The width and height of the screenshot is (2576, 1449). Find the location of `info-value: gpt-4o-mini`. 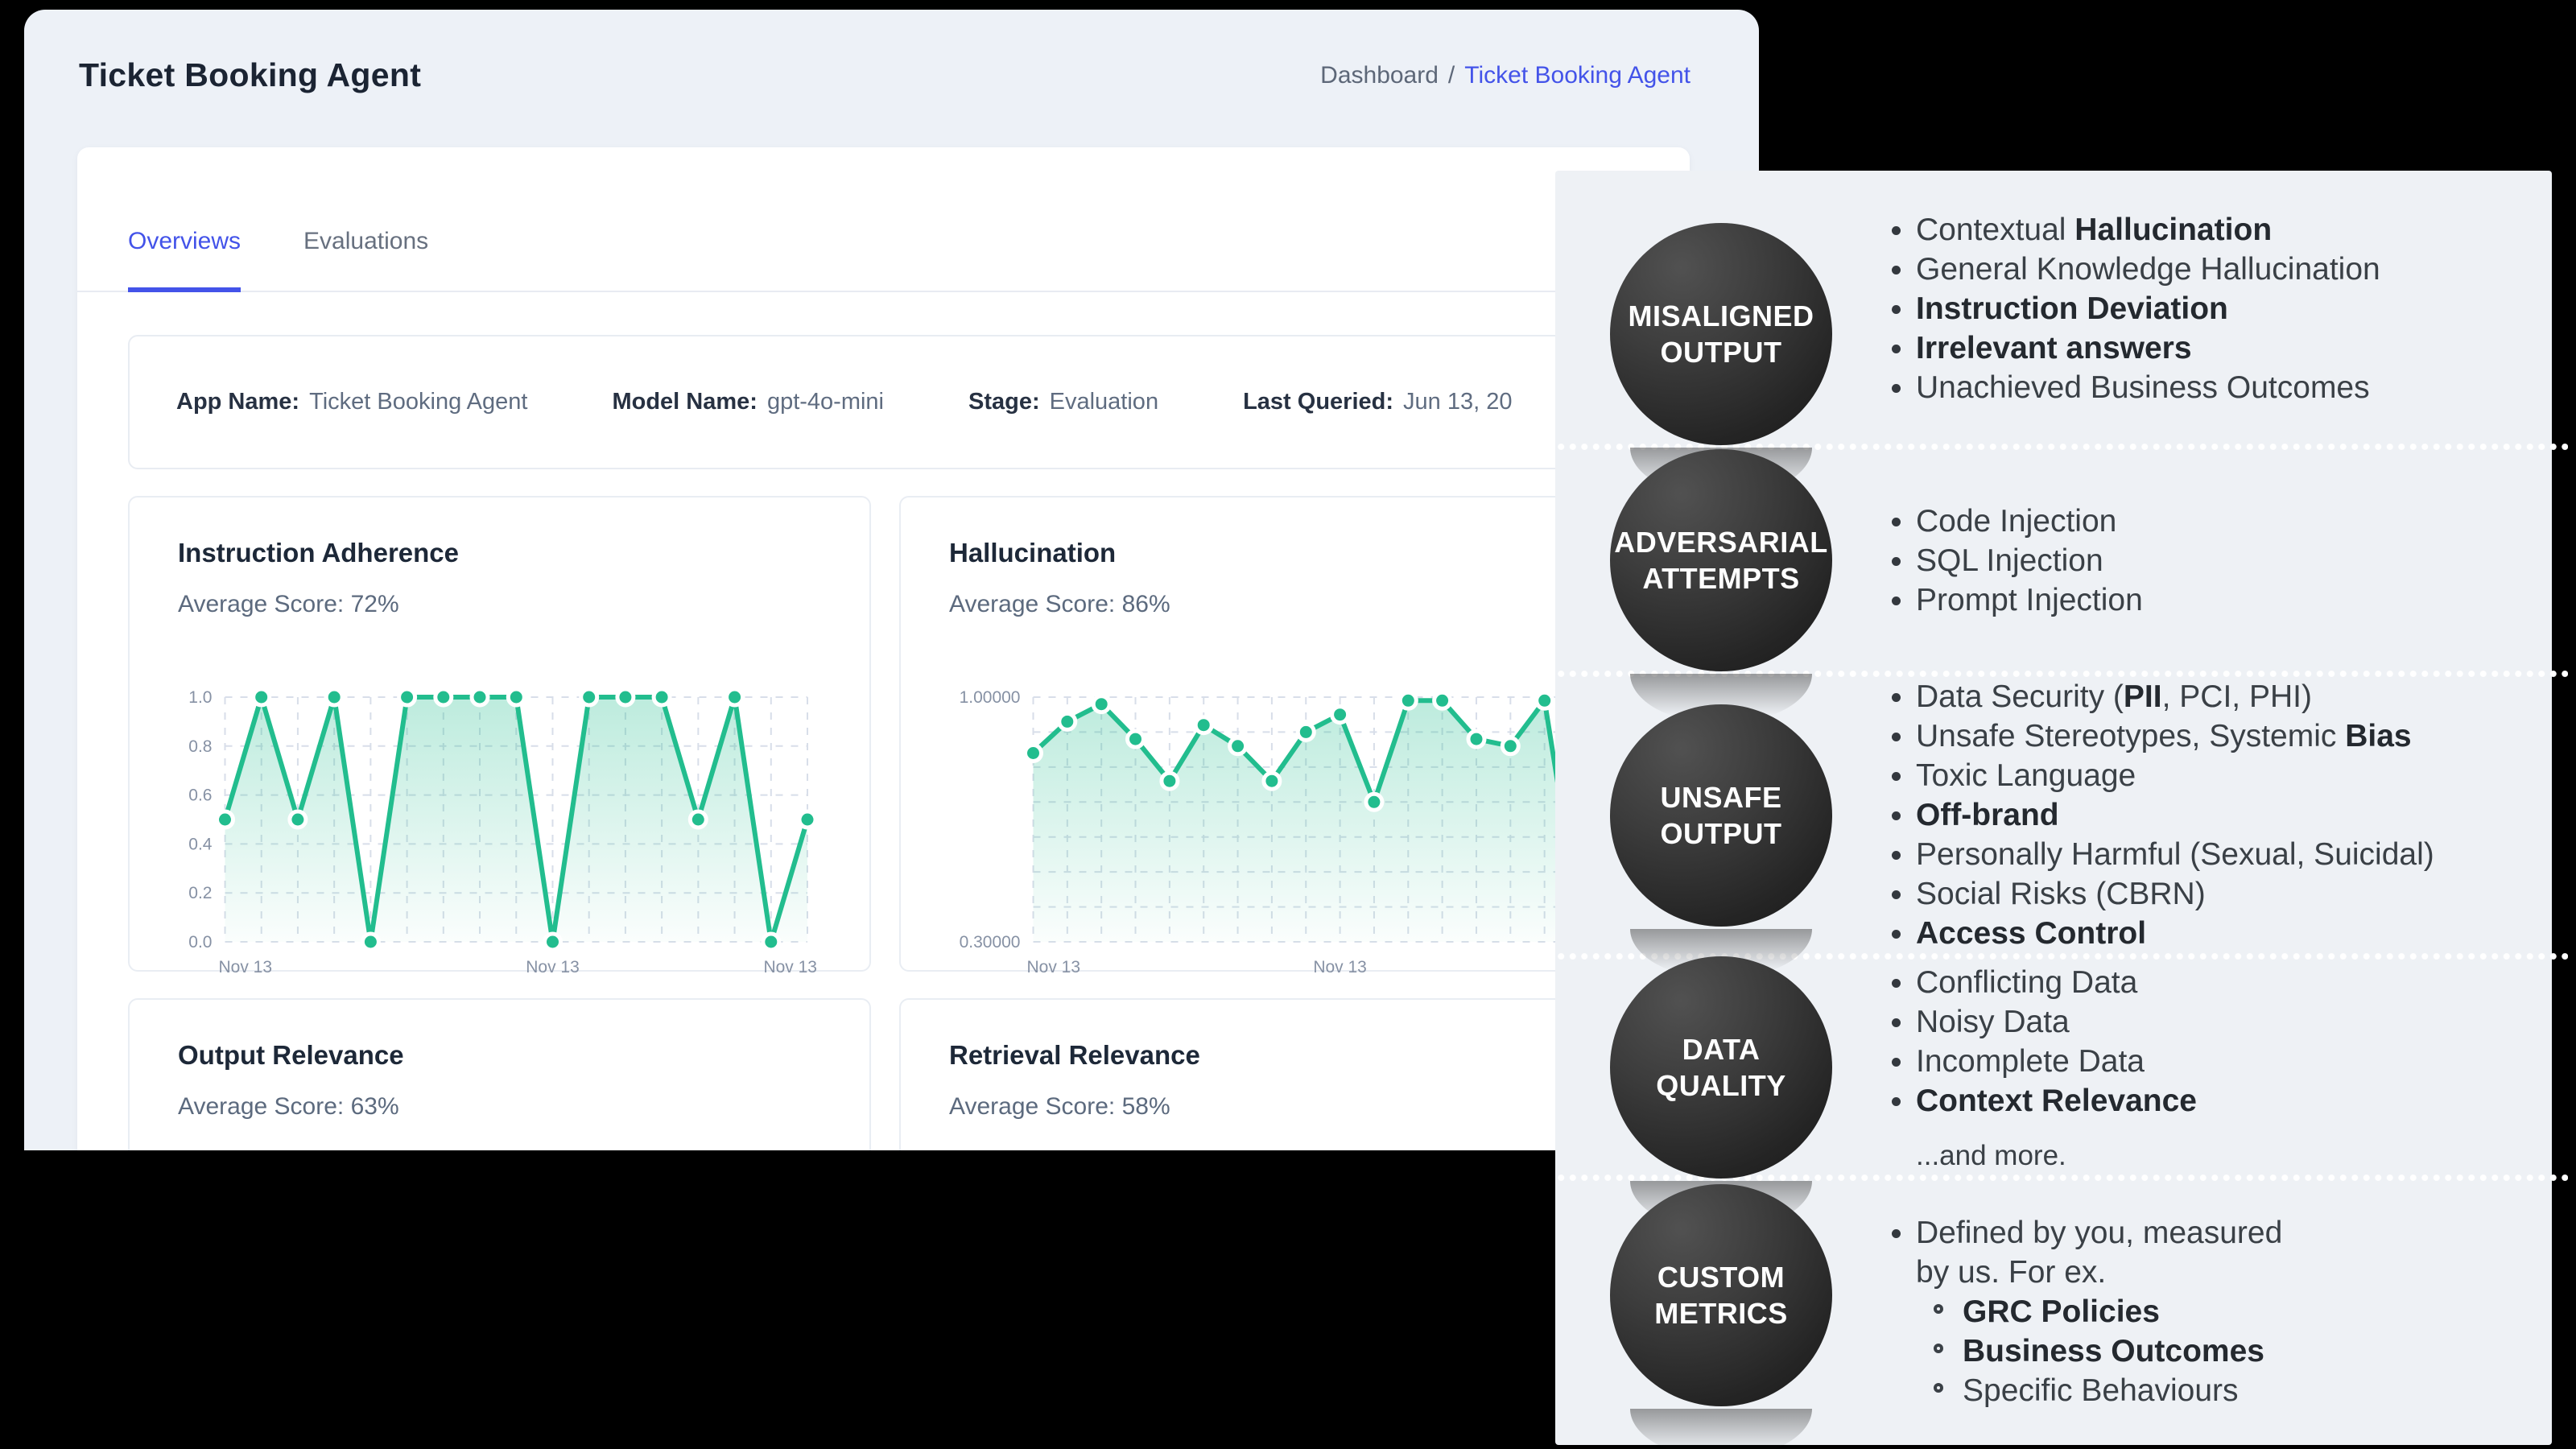

info-value: gpt-4o-mini is located at coordinates (825, 402).